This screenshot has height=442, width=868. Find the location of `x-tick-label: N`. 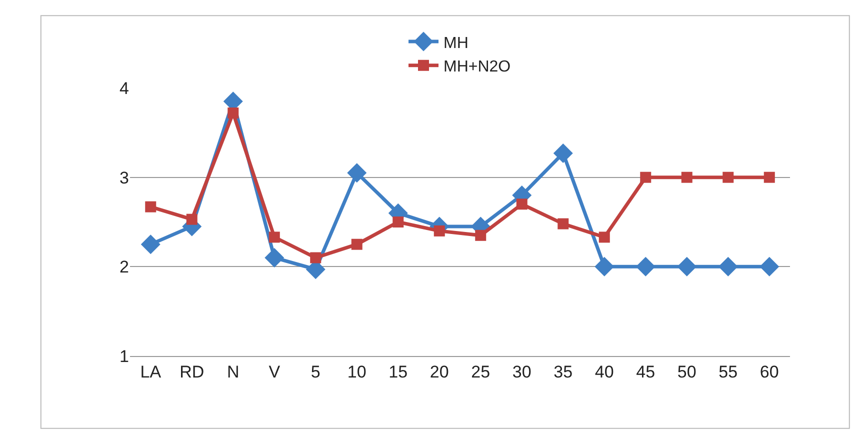

x-tick-label: N is located at coordinates (233, 372).